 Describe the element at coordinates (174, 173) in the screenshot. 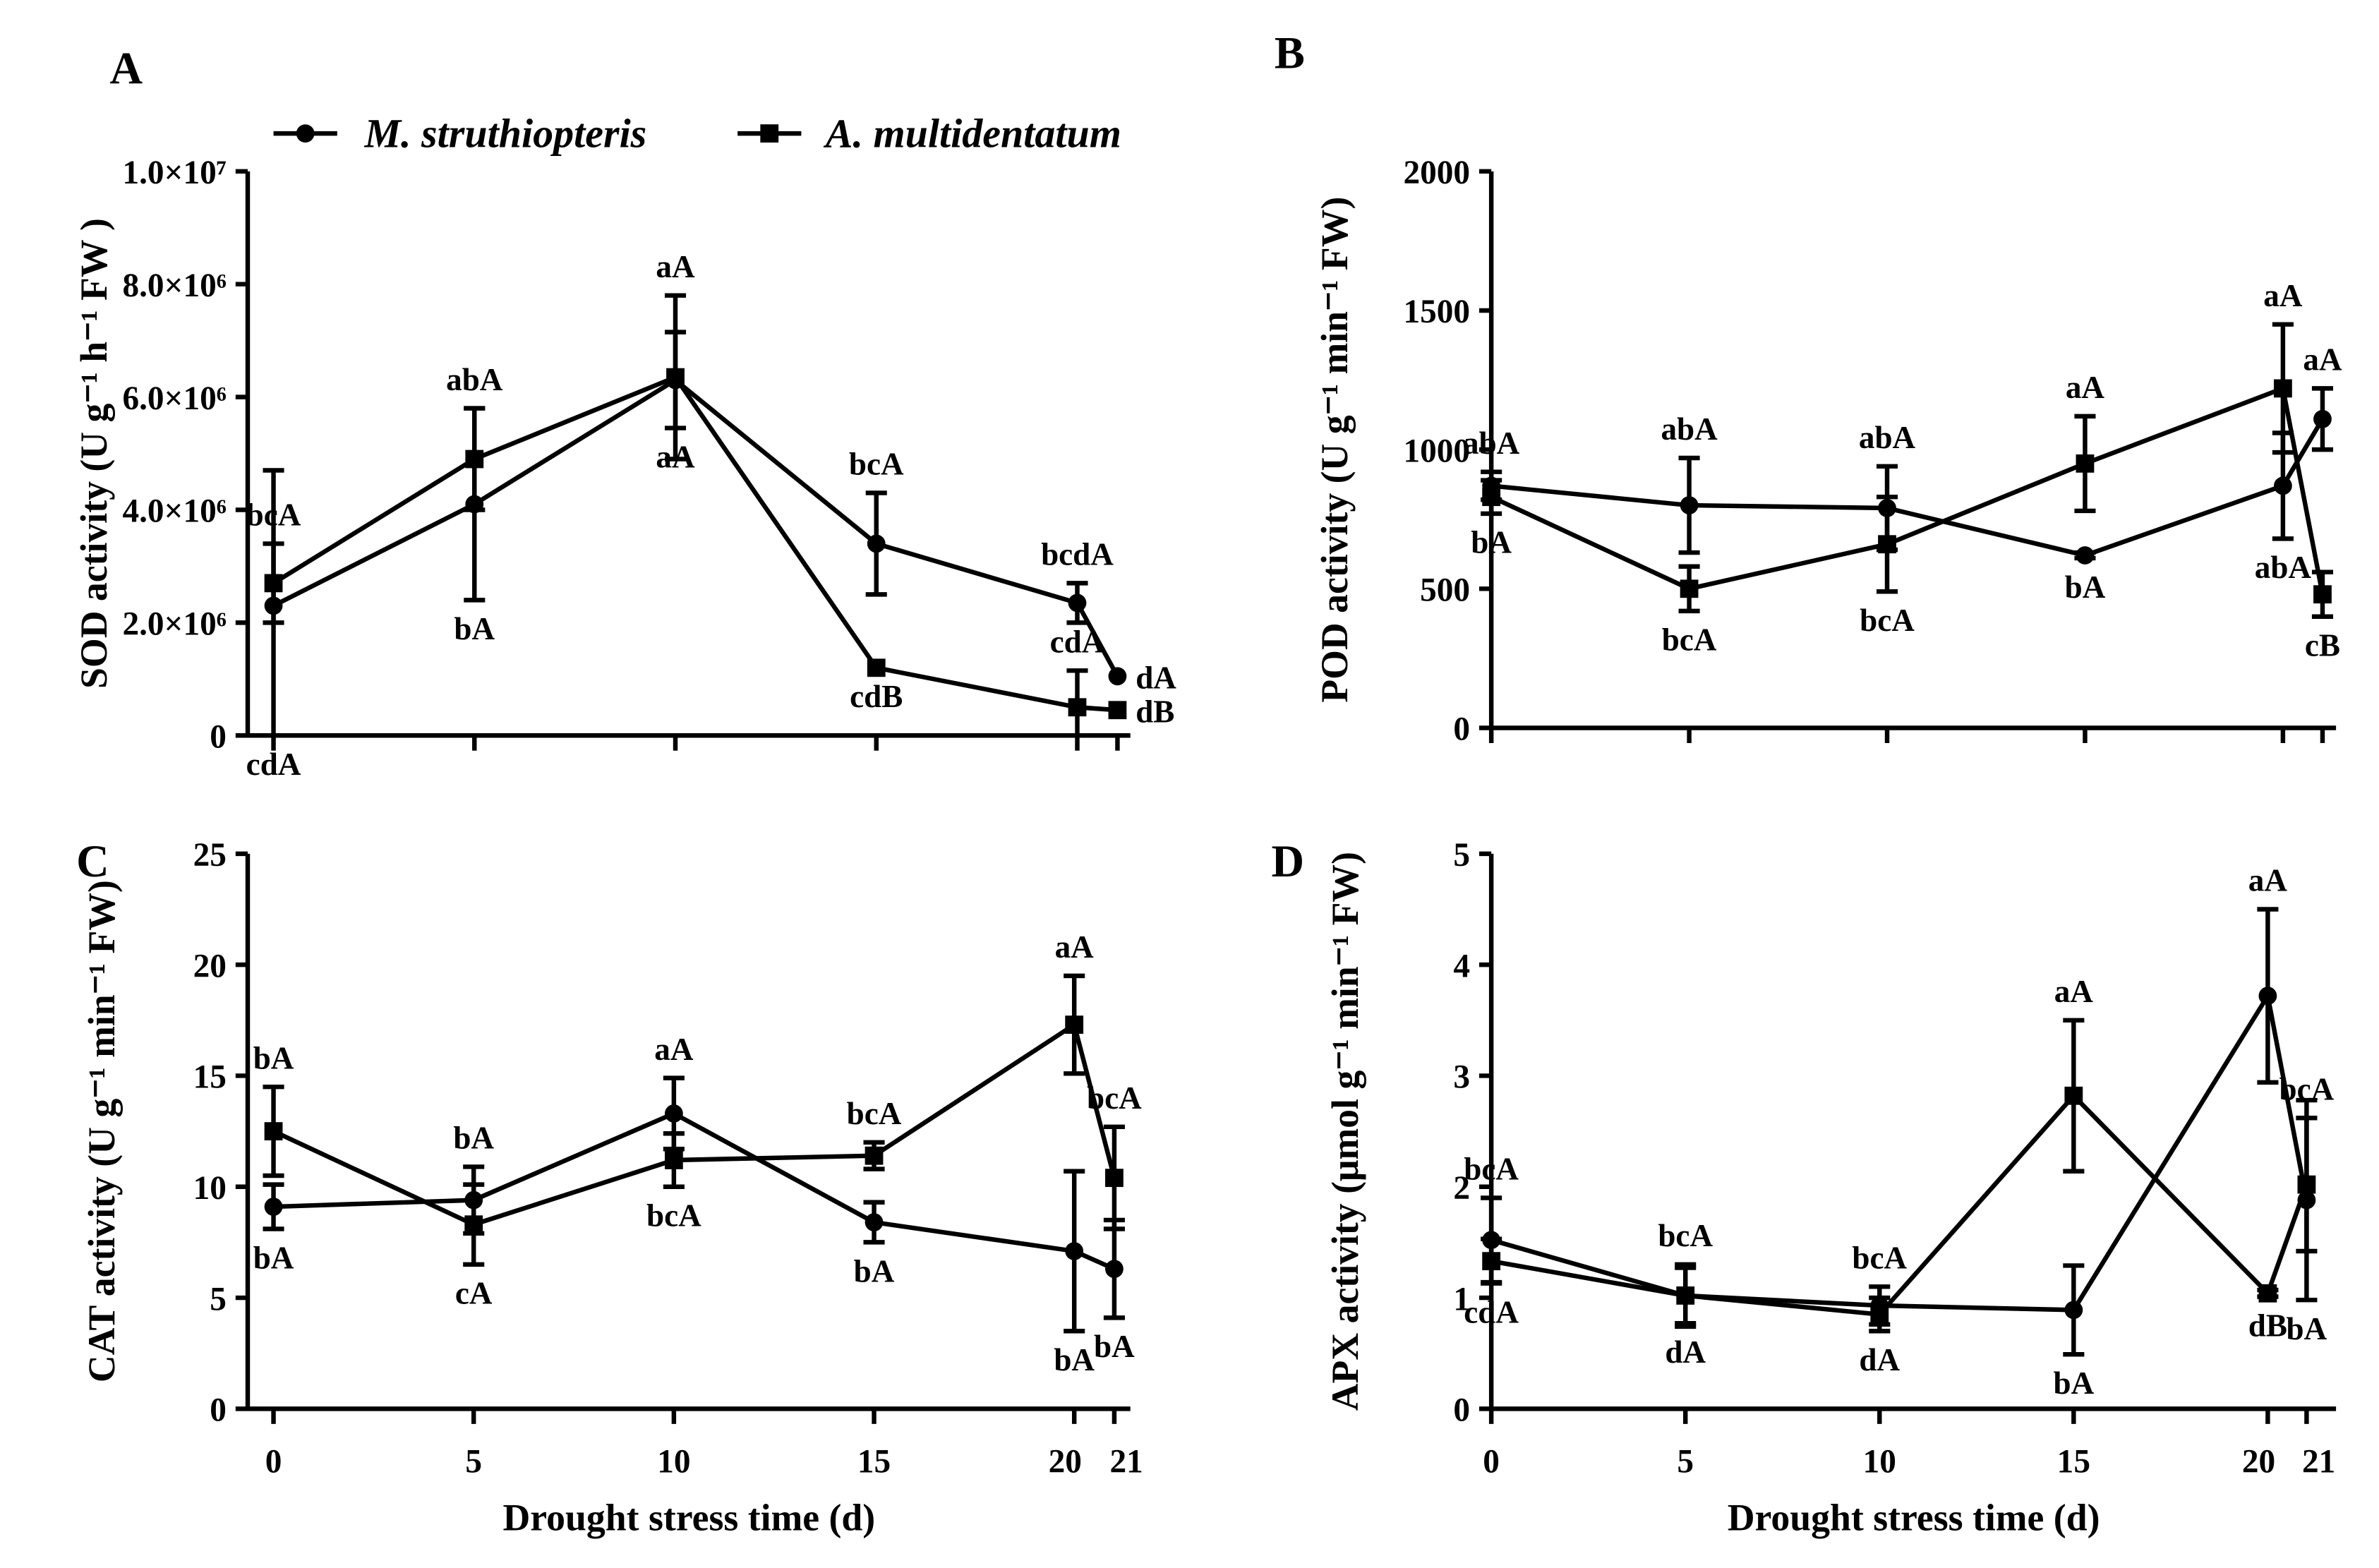

I see `y-tick-label: 1.0×10⁷` at that location.